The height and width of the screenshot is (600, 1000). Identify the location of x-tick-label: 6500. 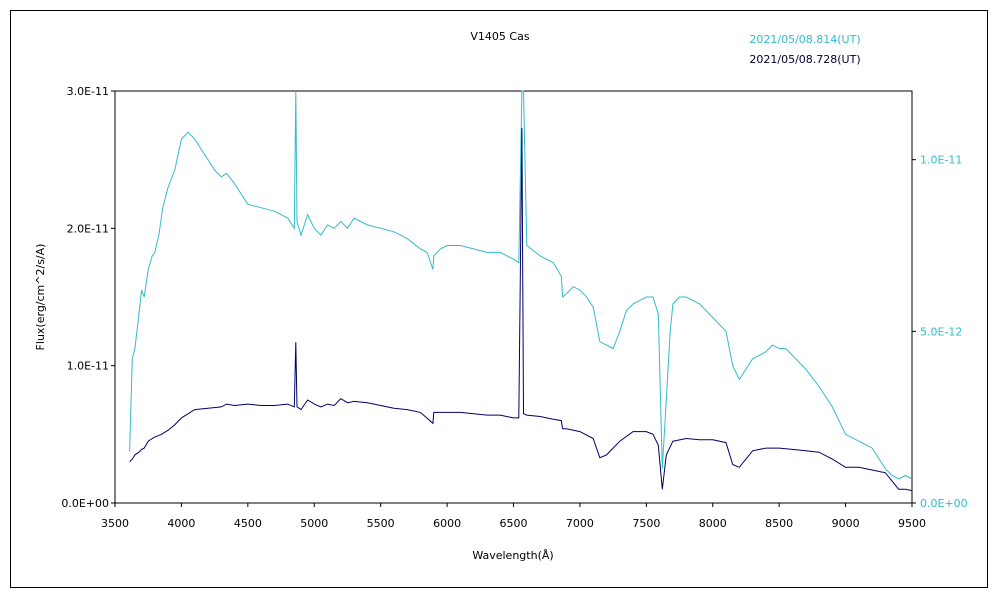
(514, 523).